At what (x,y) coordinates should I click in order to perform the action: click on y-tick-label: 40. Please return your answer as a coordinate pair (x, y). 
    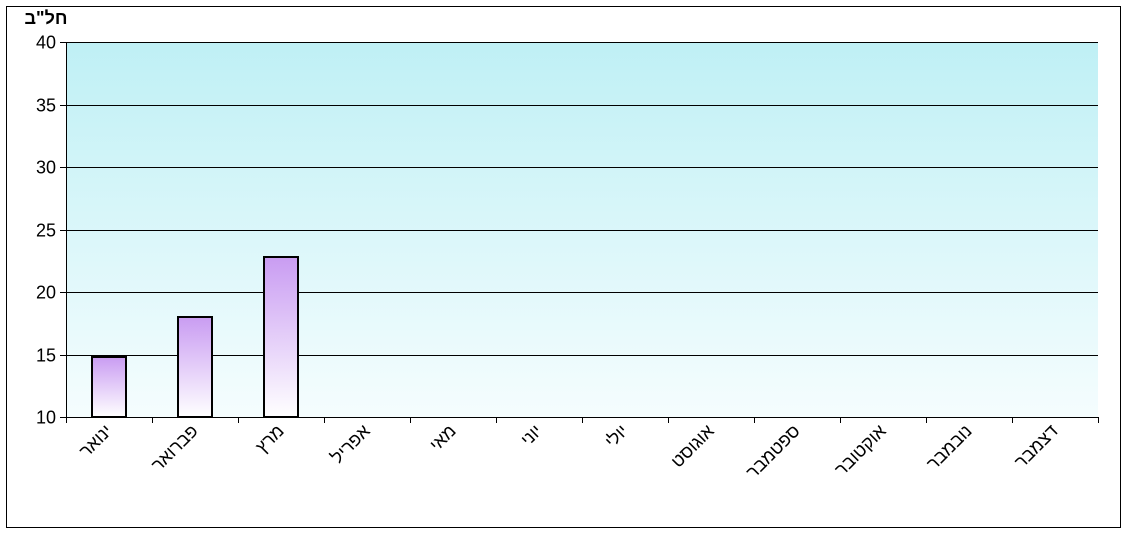
    Looking at the image, I should click on (46, 43).